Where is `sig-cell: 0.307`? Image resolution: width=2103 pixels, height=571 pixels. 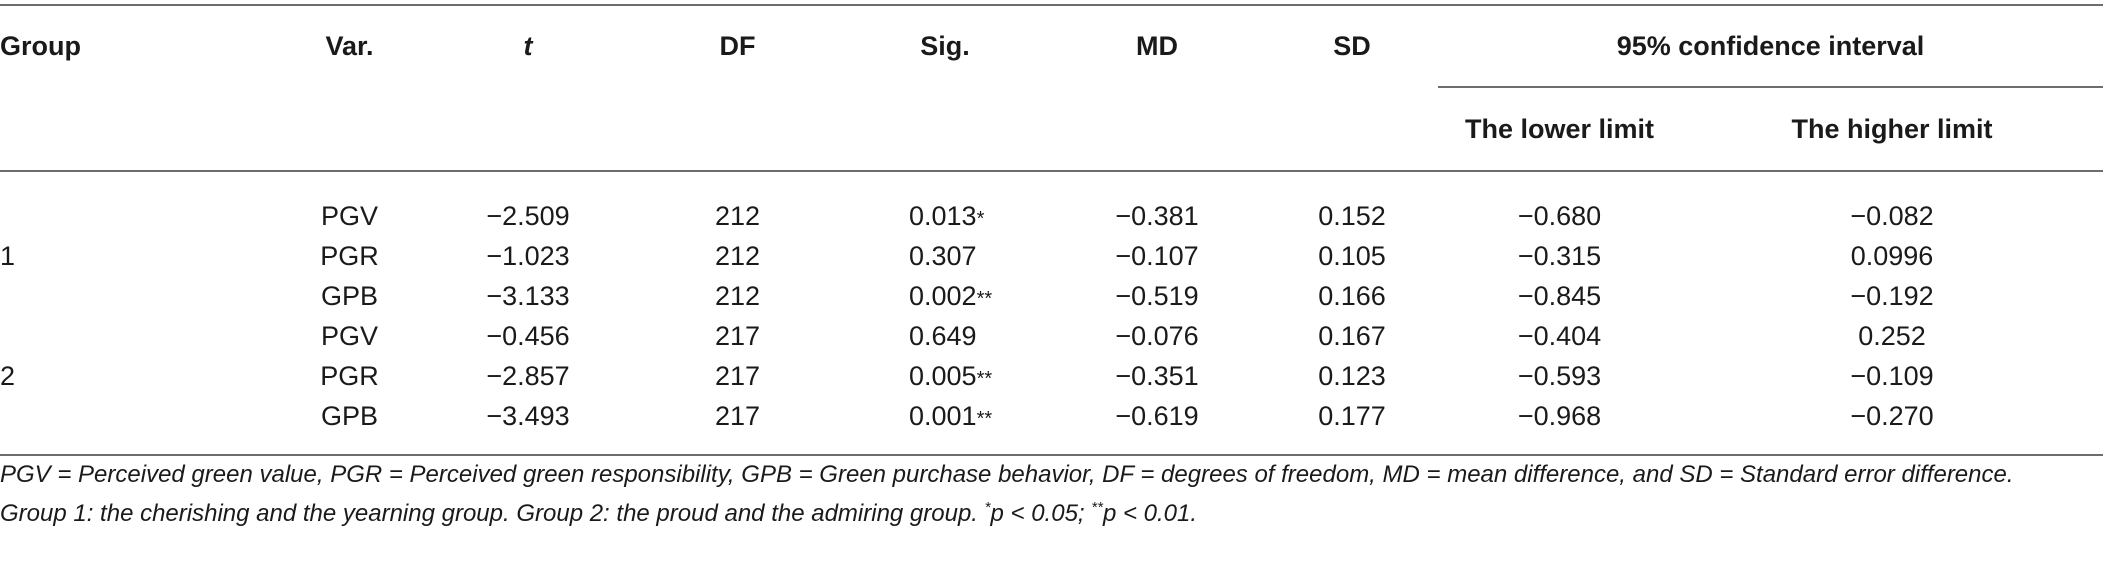
sig-cell: 0.307 is located at coordinates (945, 256).